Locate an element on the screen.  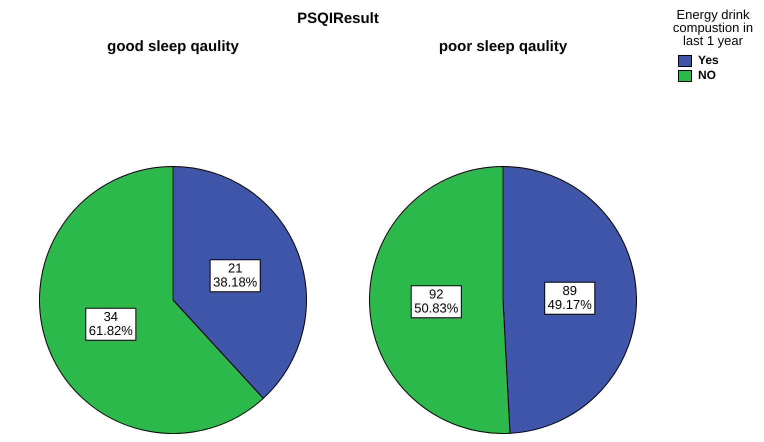
chart-title: good sleep qaulity is located at coordinates (173, 47).